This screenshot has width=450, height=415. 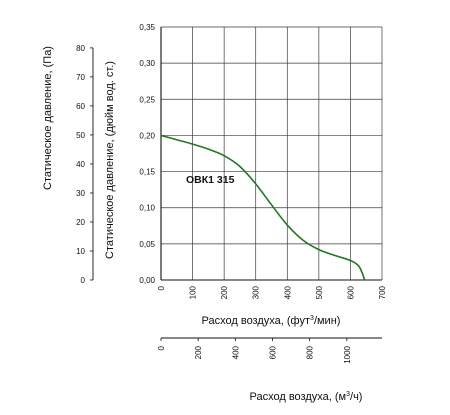 I want to click on x-axis-title: Расход воздуха, (фут3/мин), so click(x=271, y=321).